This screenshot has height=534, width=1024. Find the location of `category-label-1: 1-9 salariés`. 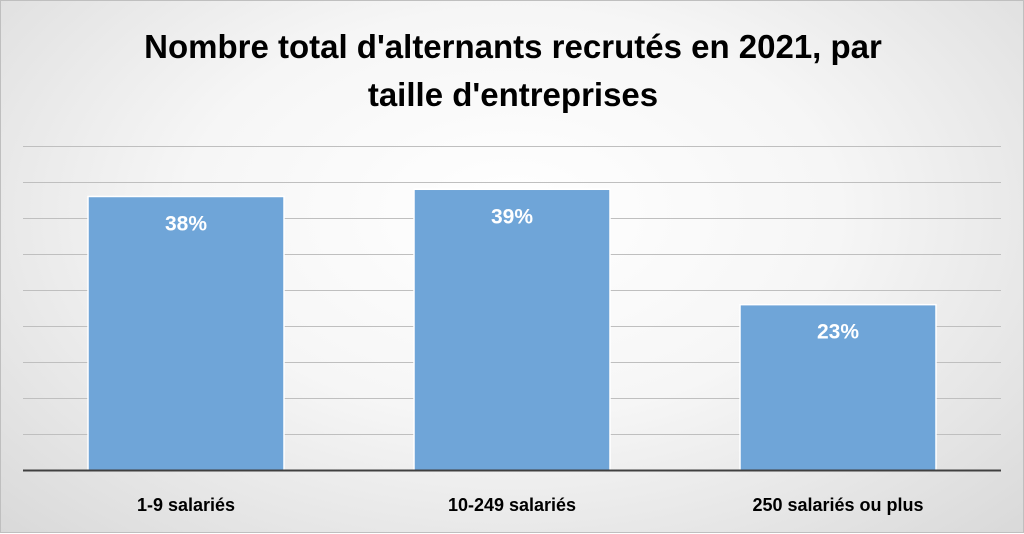

category-label-1: 1-9 salariés is located at coordinates (186, 505).